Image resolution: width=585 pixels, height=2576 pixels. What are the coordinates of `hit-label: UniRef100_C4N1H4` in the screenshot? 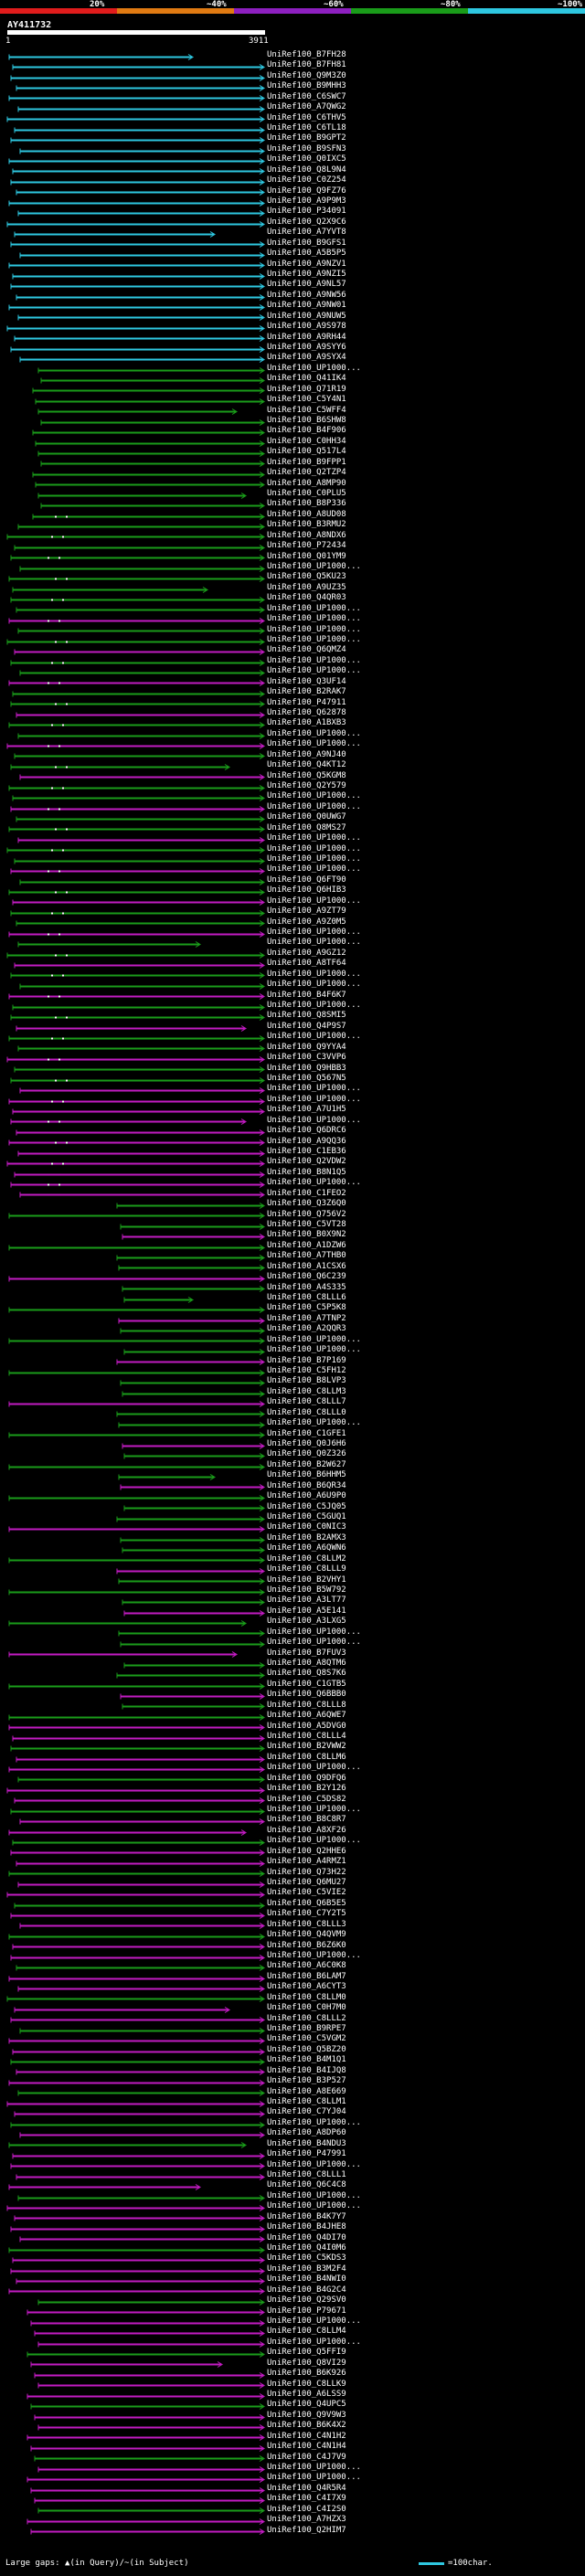 It's located at (307, 2446).